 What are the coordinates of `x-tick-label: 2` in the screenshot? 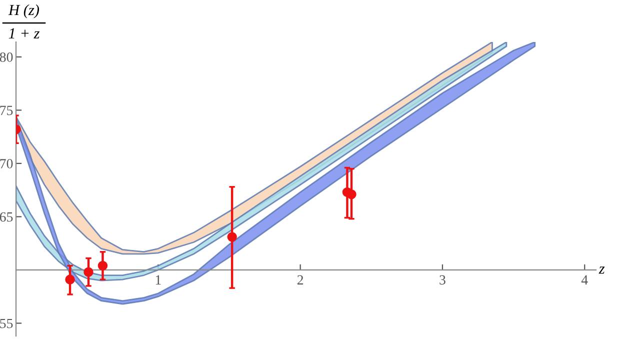 It's located at (300, 279).